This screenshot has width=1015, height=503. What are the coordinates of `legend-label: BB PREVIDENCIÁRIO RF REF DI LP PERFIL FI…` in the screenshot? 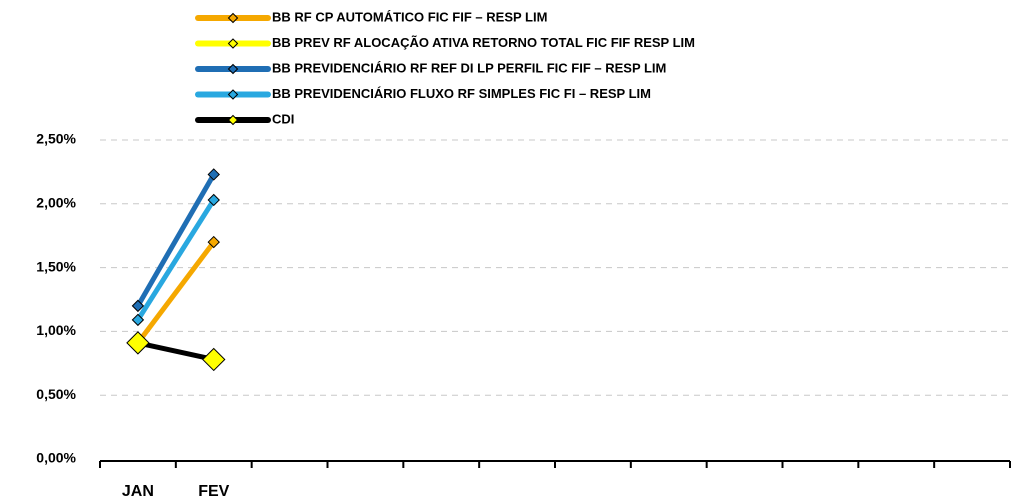 It's located at (469, 67).